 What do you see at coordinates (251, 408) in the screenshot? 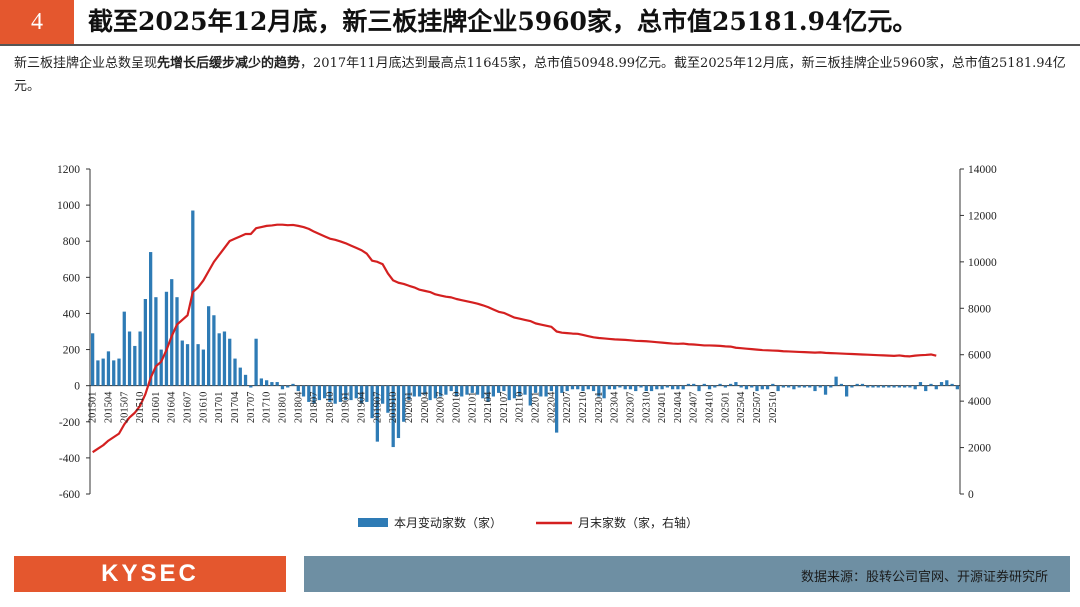
I see `x-tick-label: 201707` at bounding box center [251, 408].